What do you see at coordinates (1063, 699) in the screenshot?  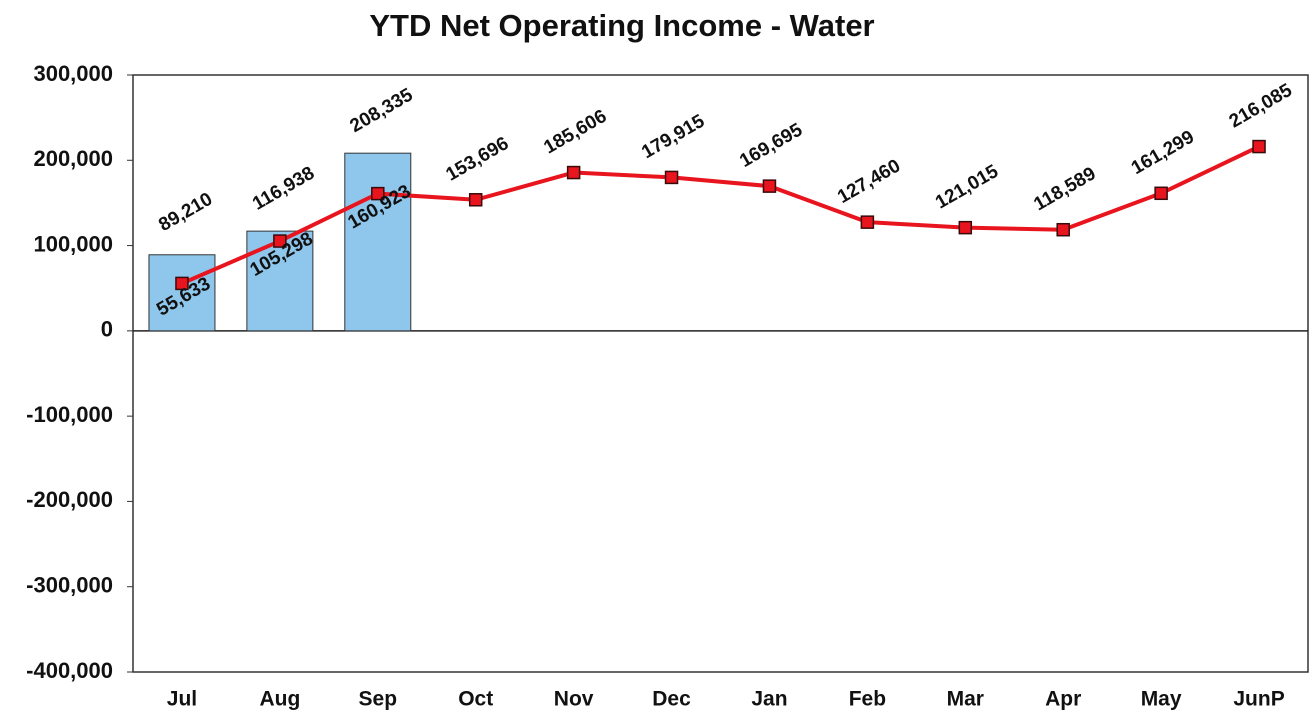 I see `x-tick-label: Apr` at bounding box center [1063, 699].